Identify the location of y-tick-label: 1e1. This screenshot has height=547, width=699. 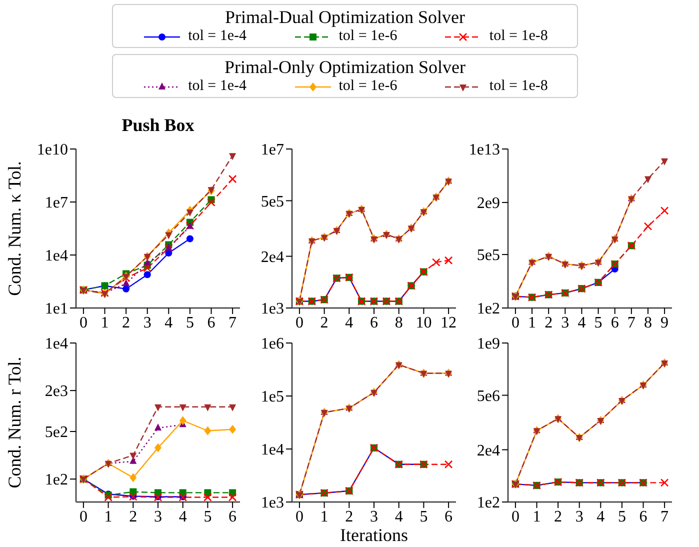
(56, 309).